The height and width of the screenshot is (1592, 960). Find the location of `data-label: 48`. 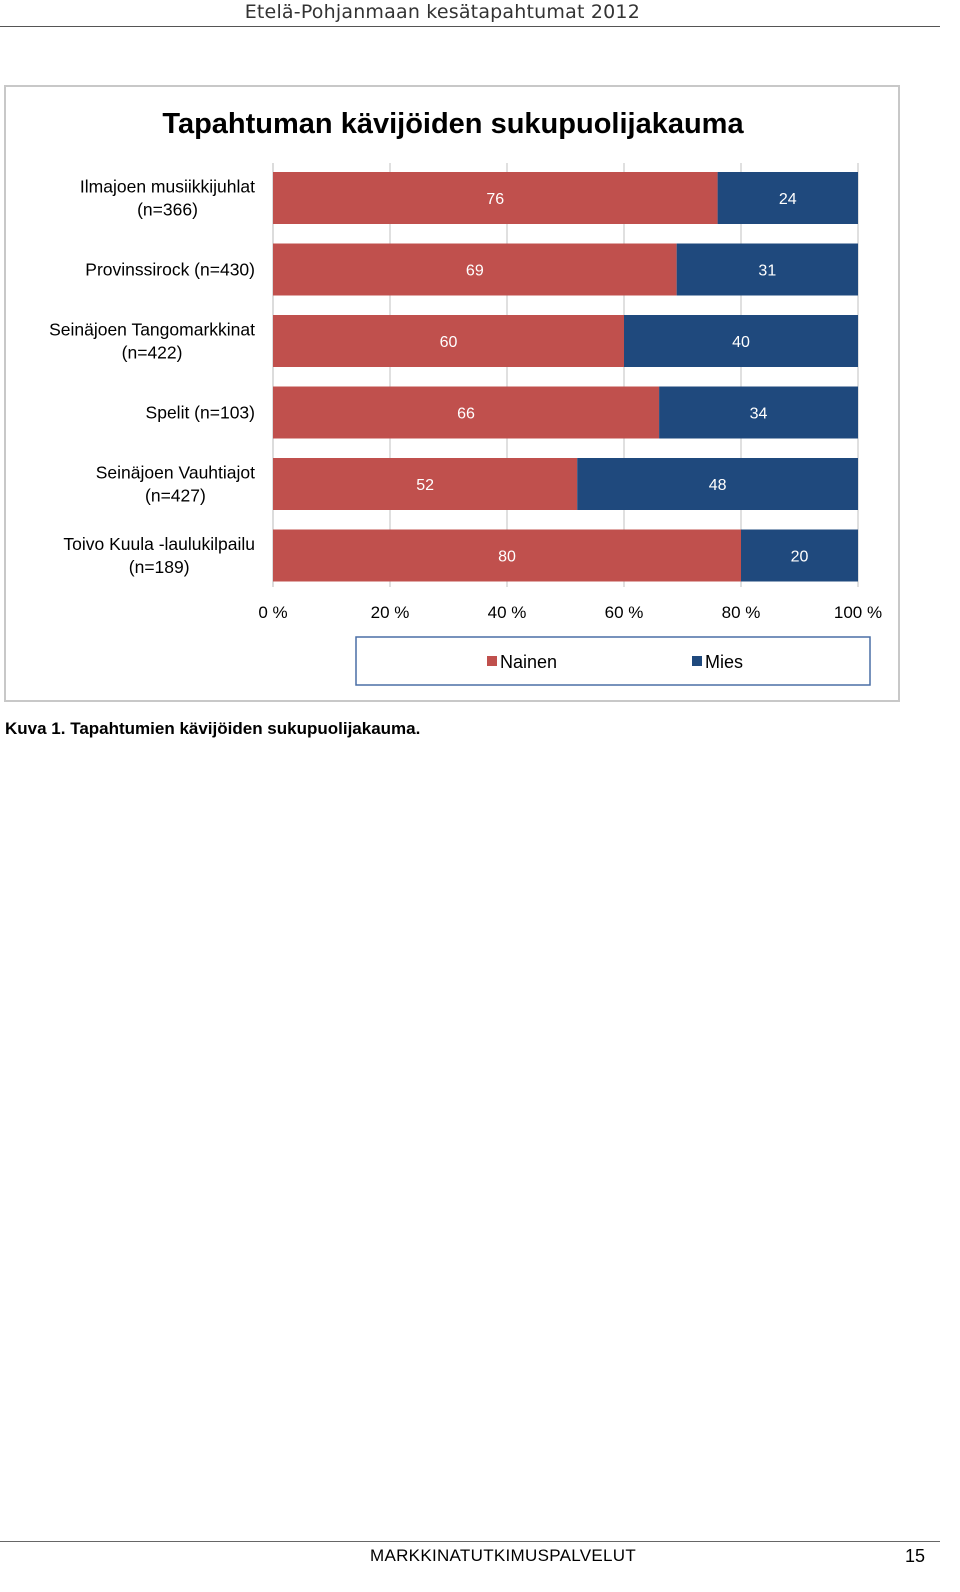

data-label: 48 is located at coordinates (718, 485).